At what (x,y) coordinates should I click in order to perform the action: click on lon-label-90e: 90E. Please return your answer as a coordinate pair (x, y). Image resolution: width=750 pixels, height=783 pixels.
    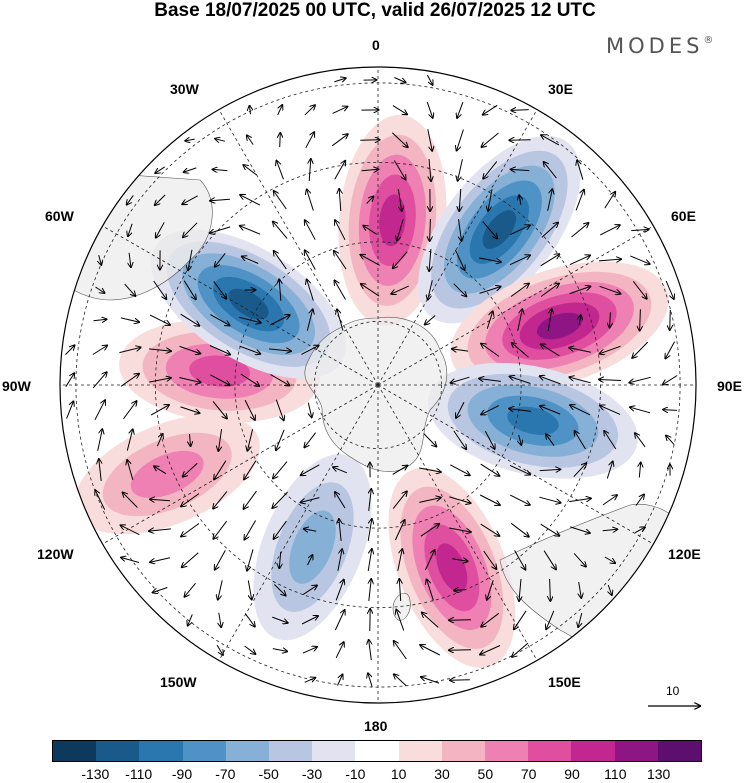
    Looking at the image, I should click on (729, 386).